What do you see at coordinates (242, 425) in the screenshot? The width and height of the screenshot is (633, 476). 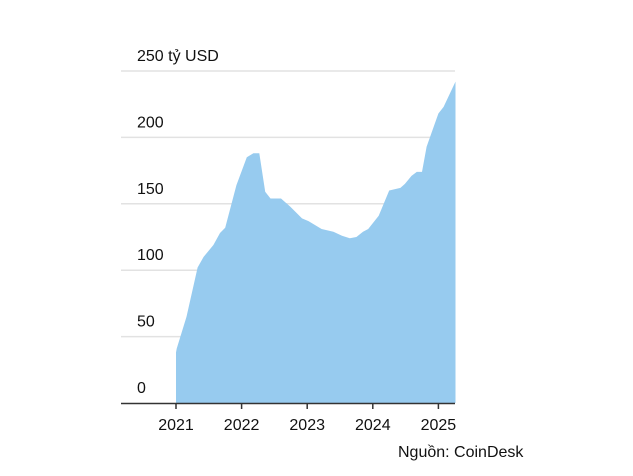 I see `x-tick-label: 2022` at bounding box center [242, 425].